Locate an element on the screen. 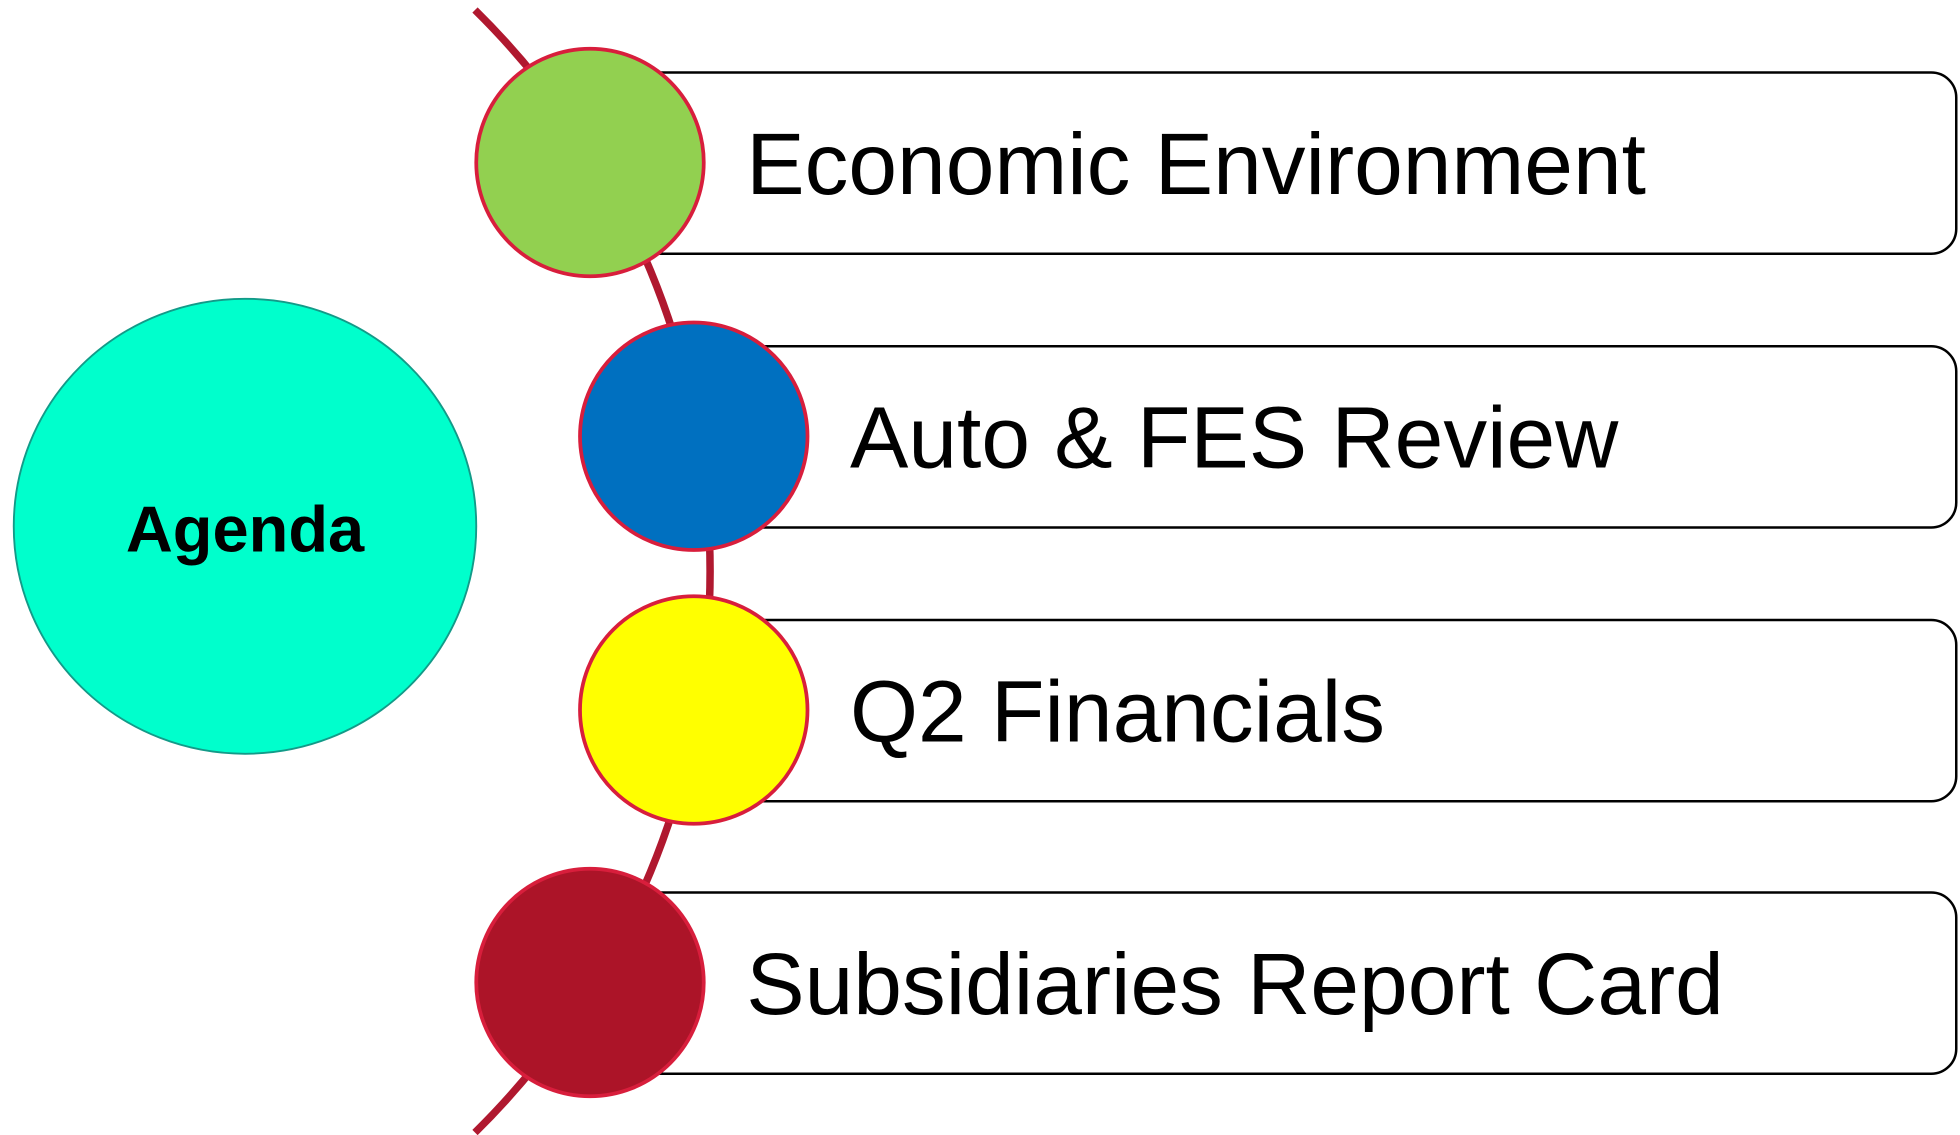  agenda-title: Agenda is located at coordinates (245, 528).